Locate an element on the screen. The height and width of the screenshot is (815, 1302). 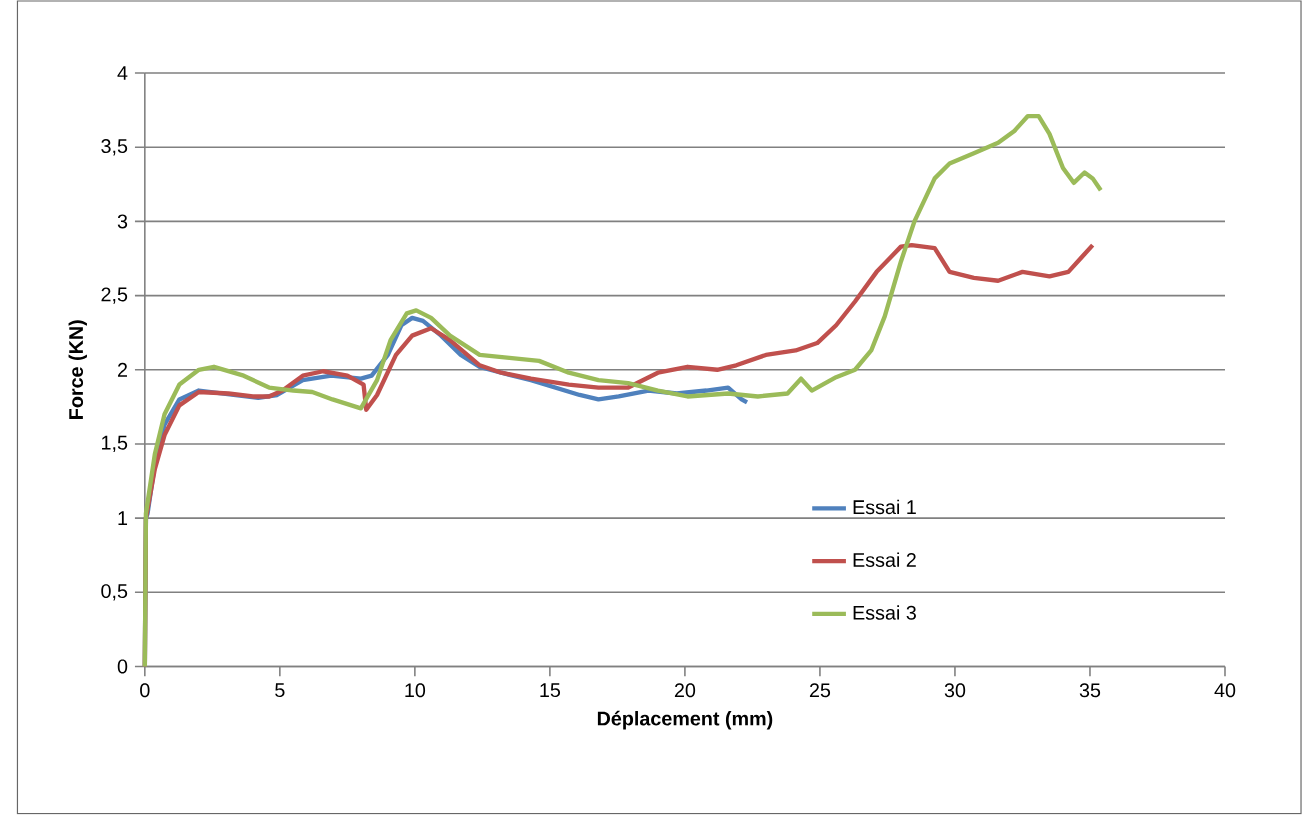
legend-label: Essai 2 is located at coordinates (884, 560).